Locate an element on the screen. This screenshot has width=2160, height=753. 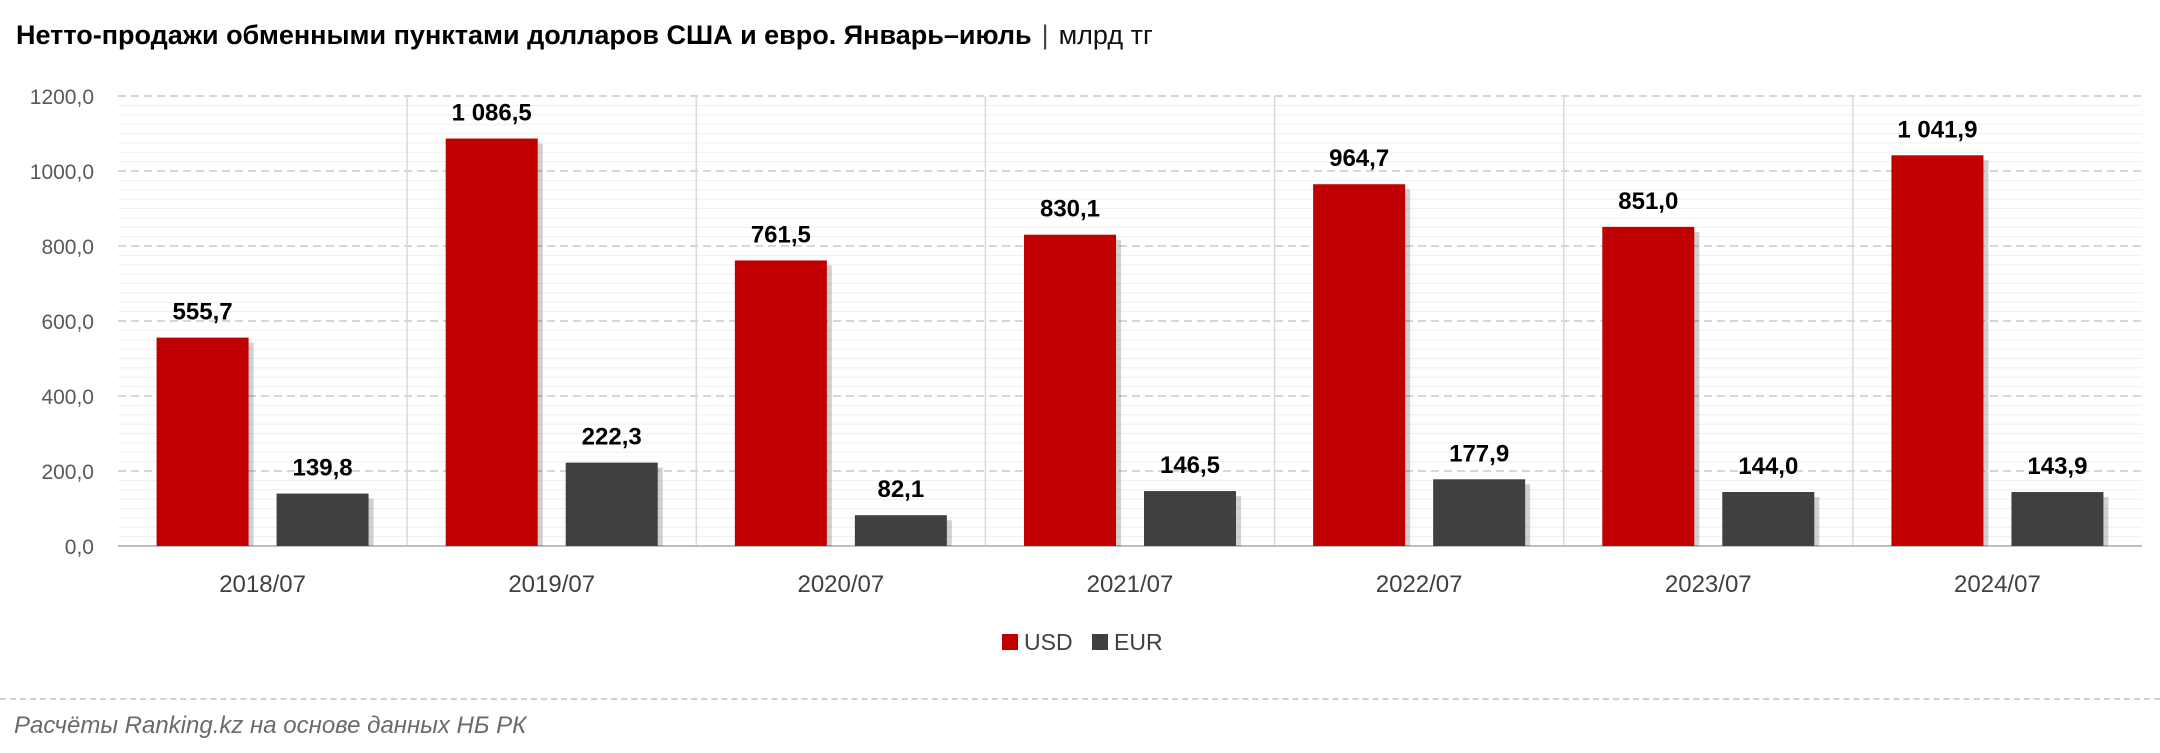
data-label: 851,0 is located at coordinates (1648, 201).